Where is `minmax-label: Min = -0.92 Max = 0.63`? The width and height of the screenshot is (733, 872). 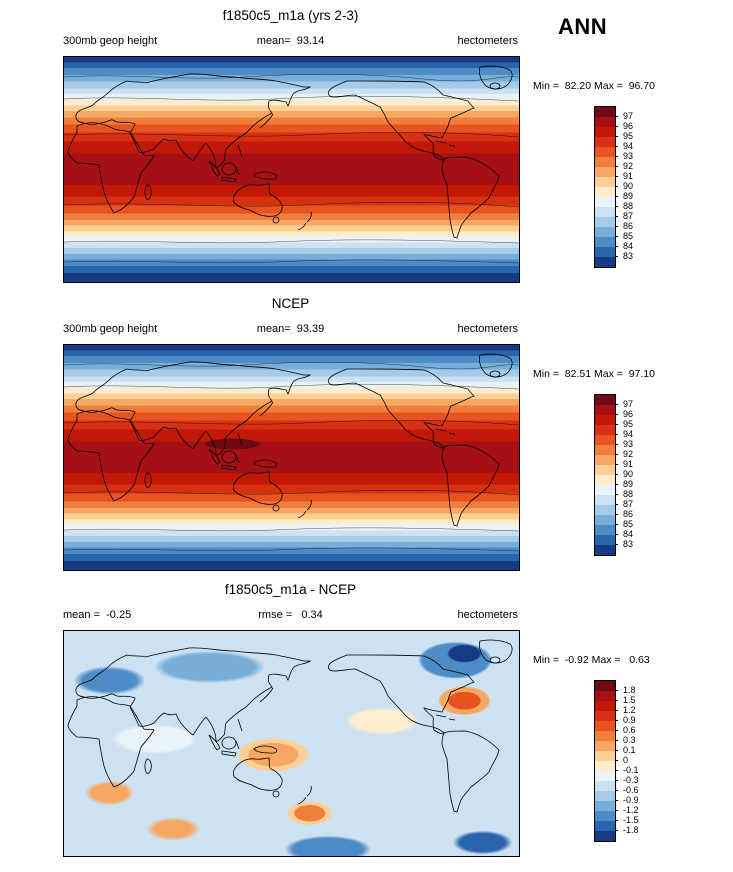
minmax-label: Min = -0.92 Max = 0.63 is located at coordinates (591, 660).